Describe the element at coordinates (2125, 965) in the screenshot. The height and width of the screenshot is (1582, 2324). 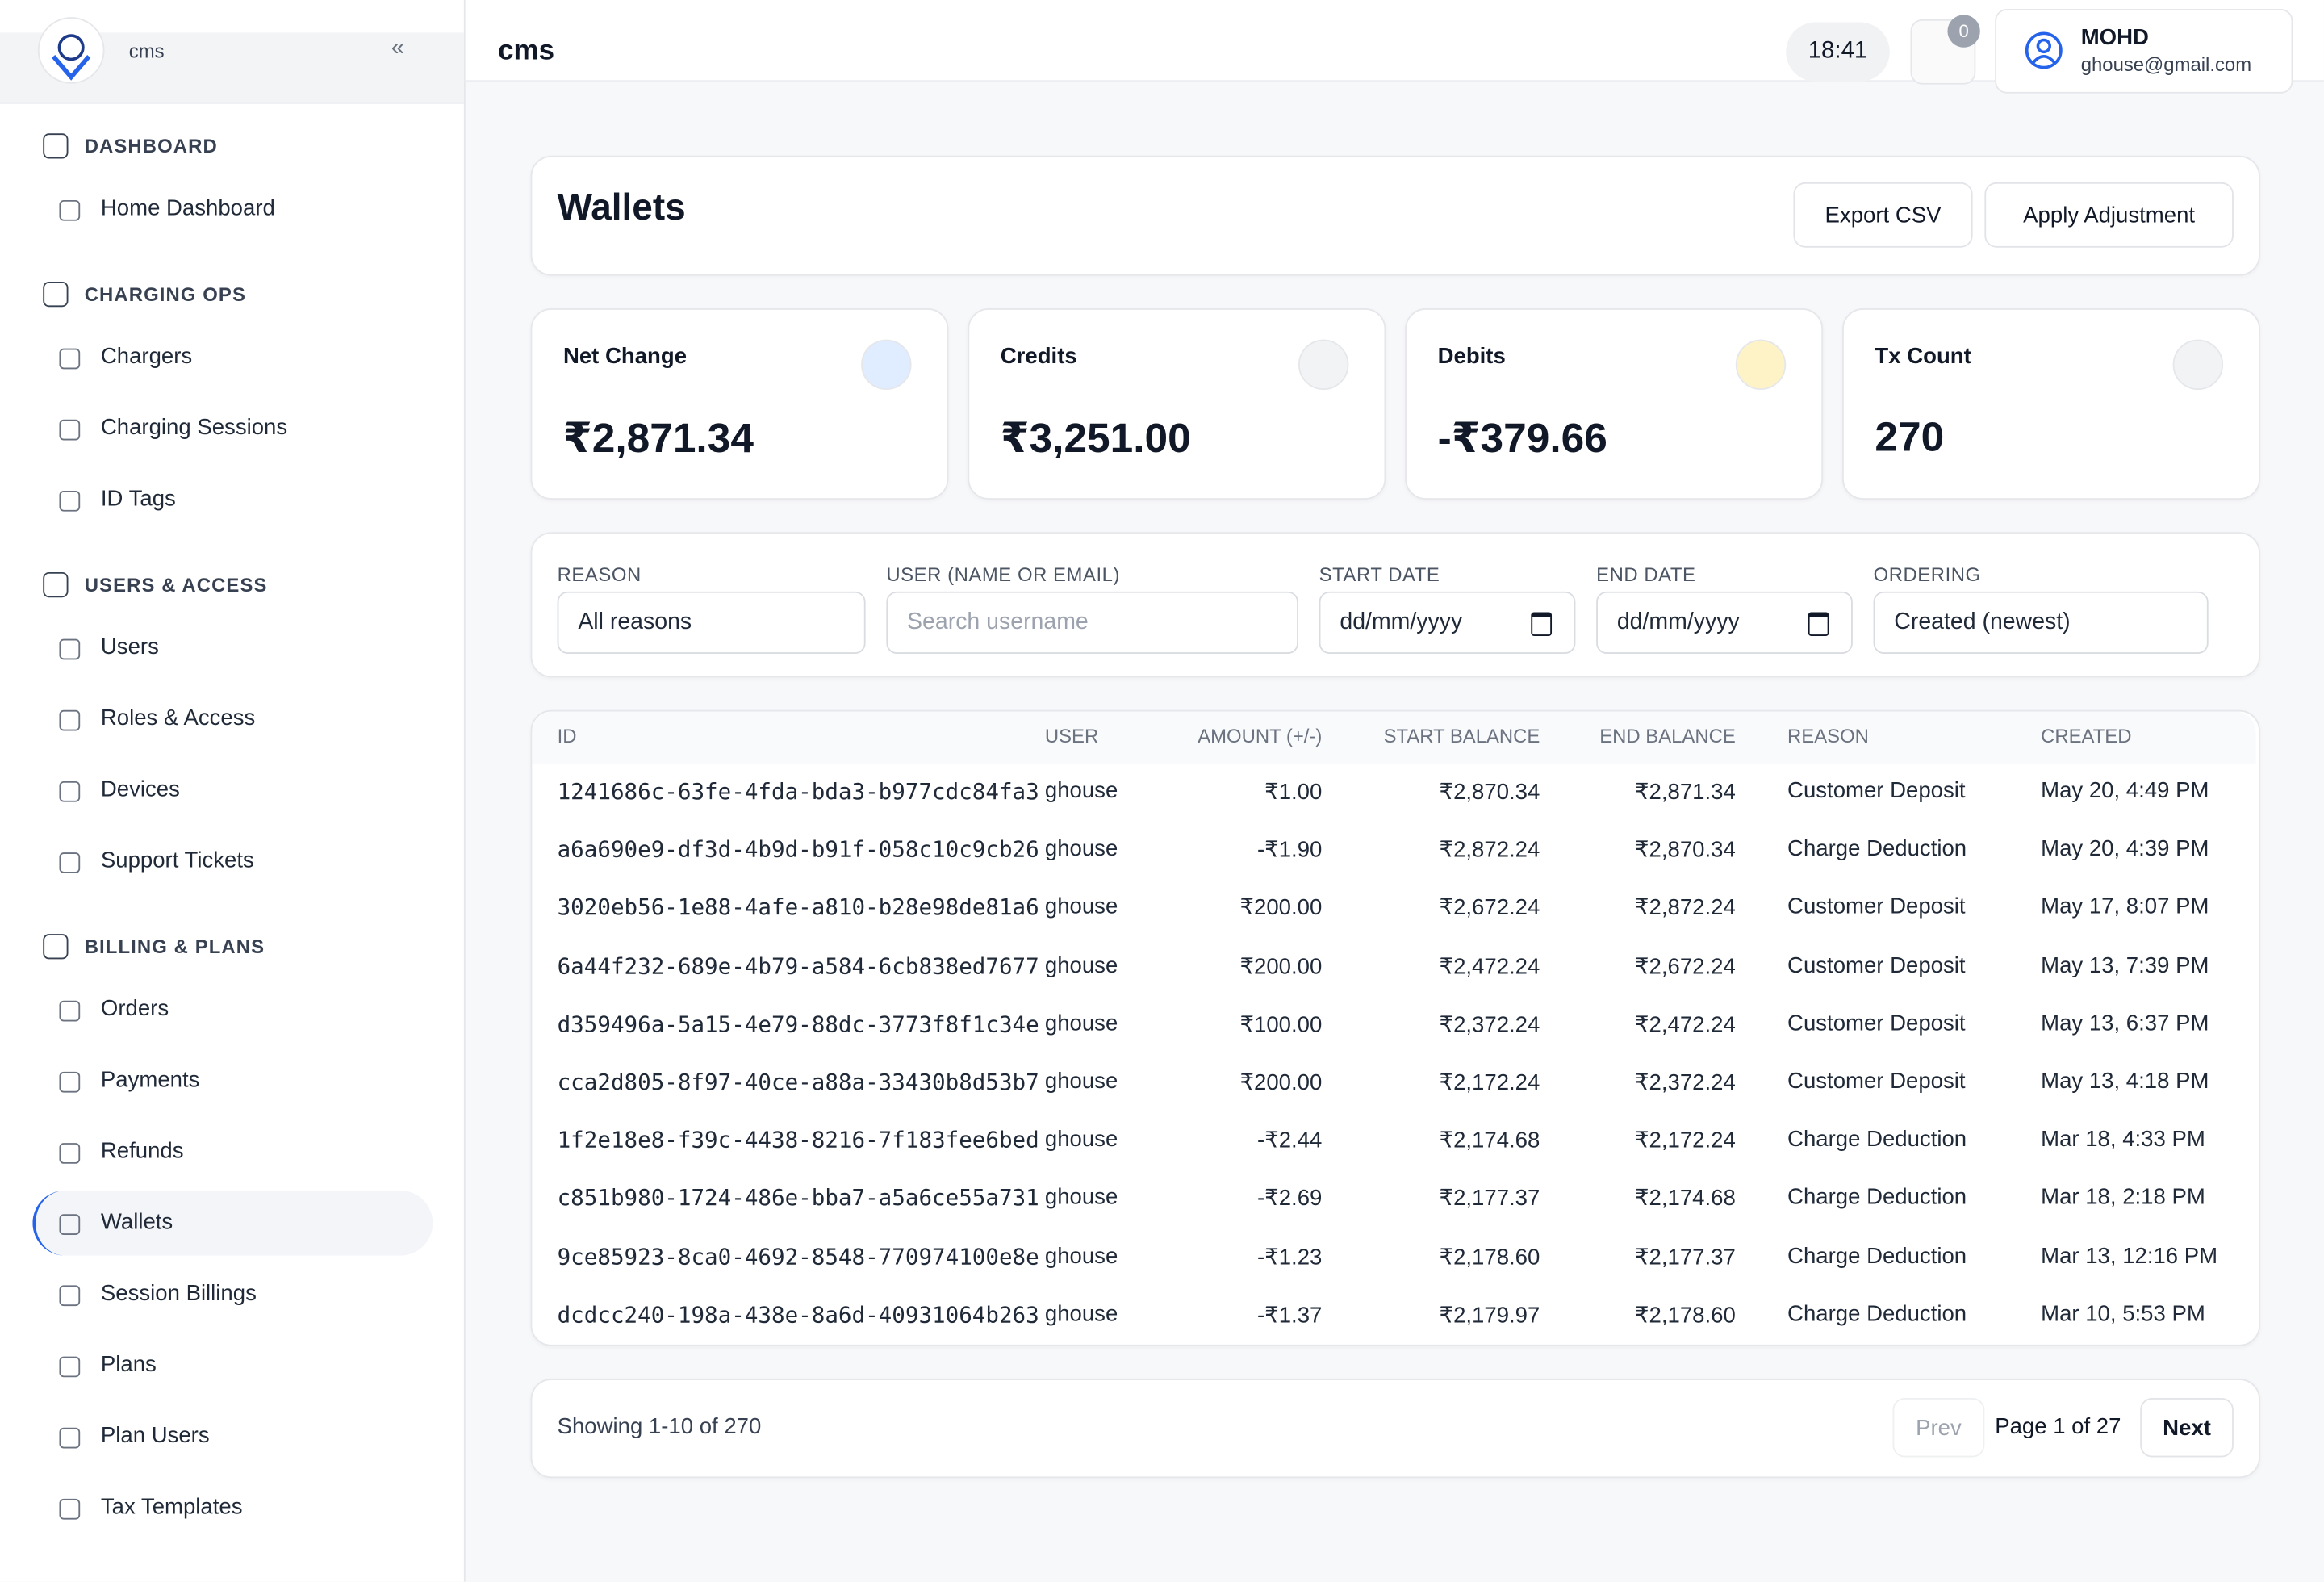
I see `cell: May 13, 7:39 PM` at that location.